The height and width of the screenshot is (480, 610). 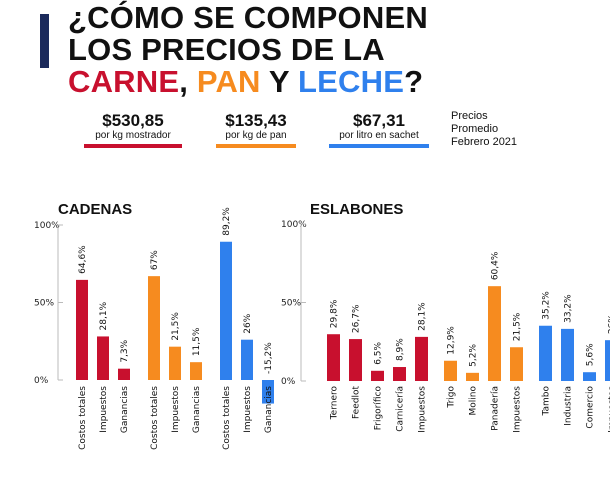 I want to click on data-label: 29,8%, so click(x=335, y=313).